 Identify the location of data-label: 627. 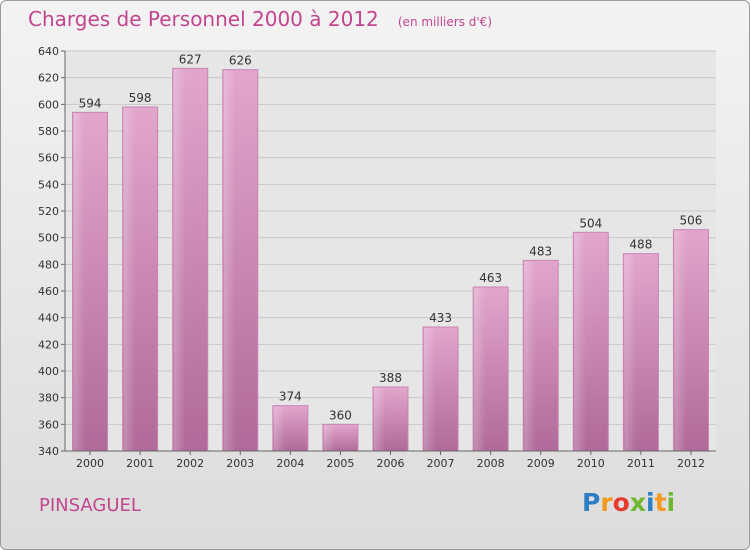
(190, 59).